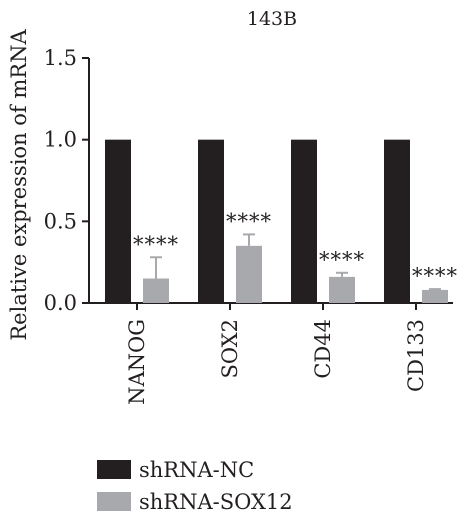 This screenshot has width=474, height=524. Describe the element at coordinates (60, 140) in the screenshot. I see `y-tick-label: 1.0` at that location.